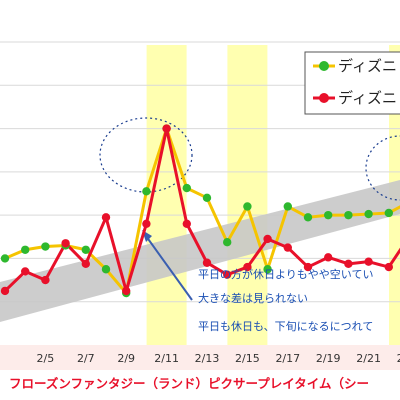 The image size is (400, 400). What do you see at coordinates (86, 358) in the screenshot?
I see `x-tick-label: 2/7` at bounding box center [86, 358].